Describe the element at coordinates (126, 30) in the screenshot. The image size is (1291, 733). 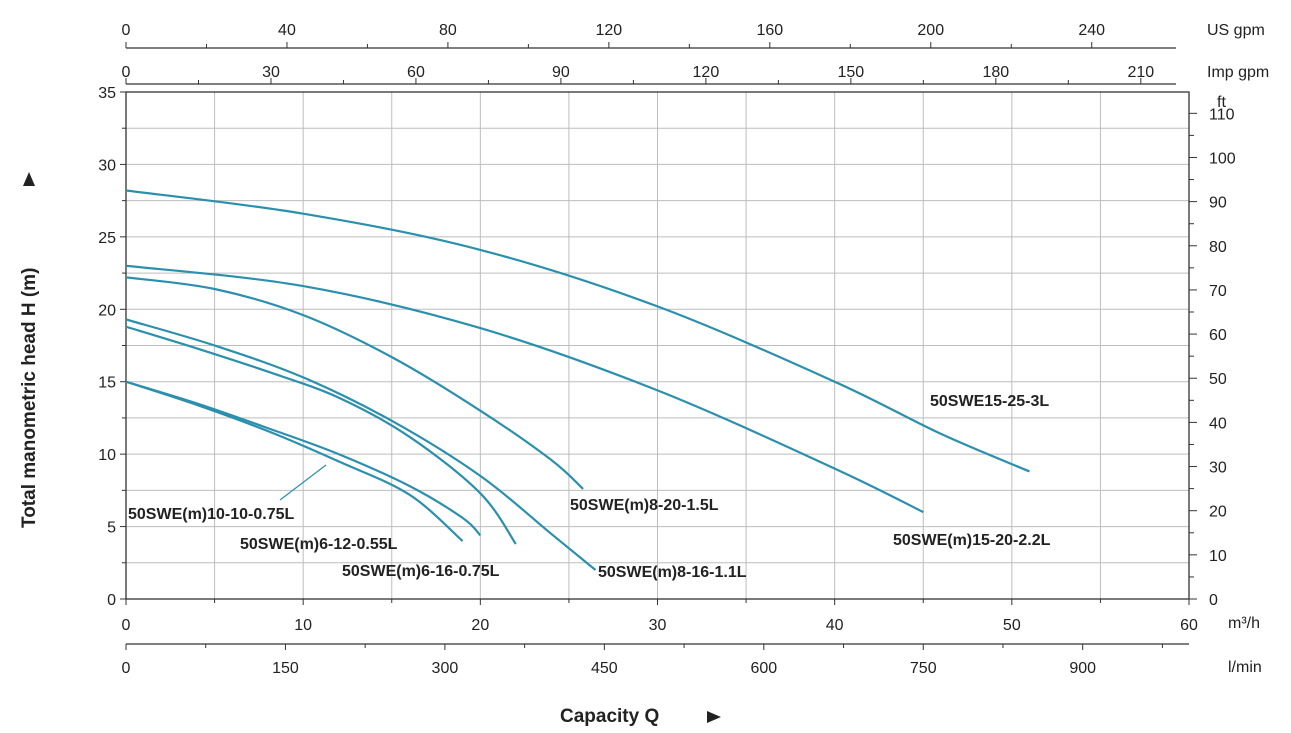
I see `usgpm-tick-label: 0` at that location.